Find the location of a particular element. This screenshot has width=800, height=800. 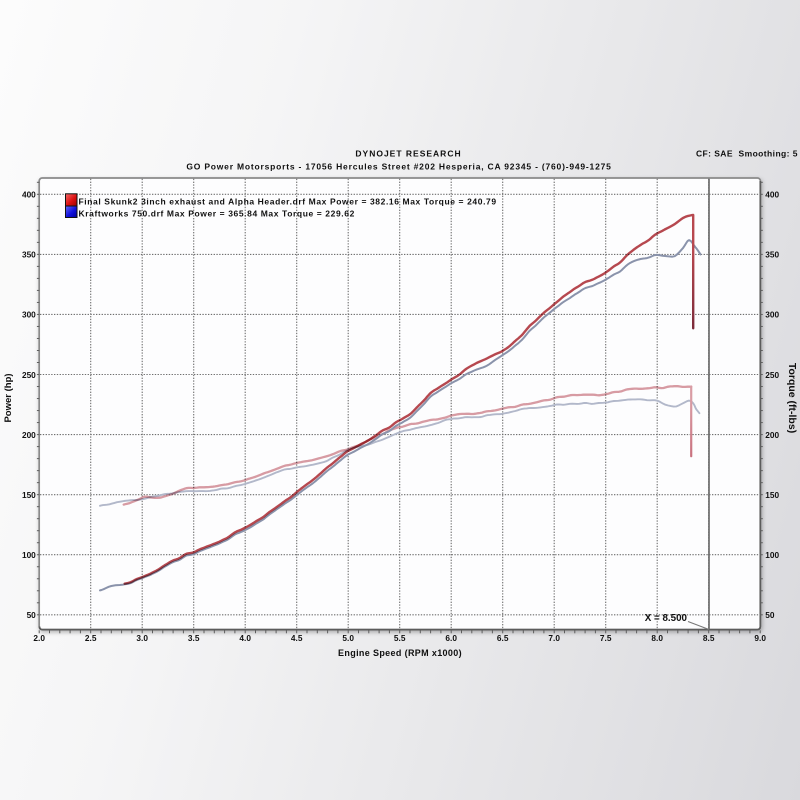

svg-text: Power (hp) is located at coordinates (8, 397).